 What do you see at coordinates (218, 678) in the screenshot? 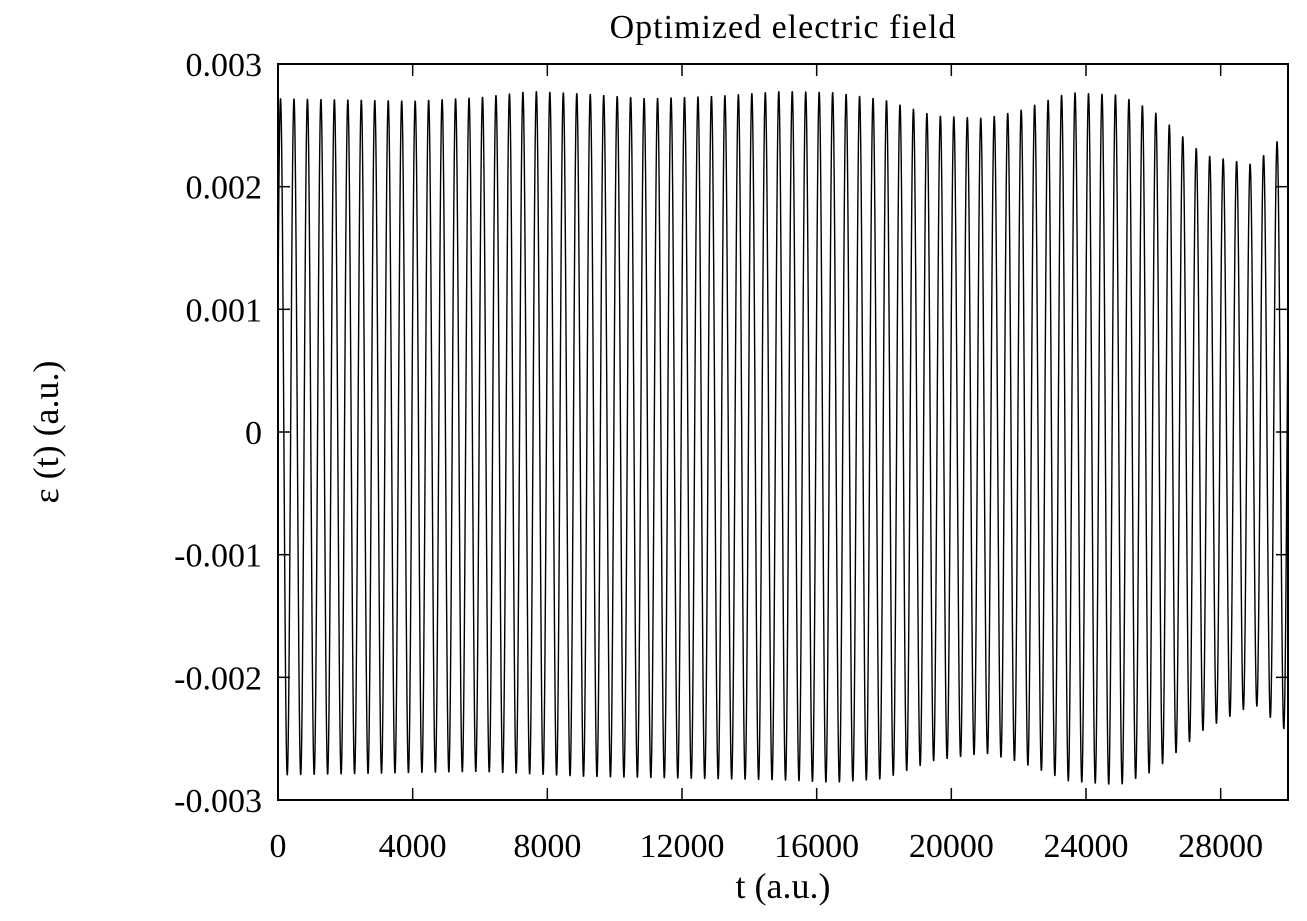
I see `y-tick-label: -0.002` at bounding box center [218, 678].